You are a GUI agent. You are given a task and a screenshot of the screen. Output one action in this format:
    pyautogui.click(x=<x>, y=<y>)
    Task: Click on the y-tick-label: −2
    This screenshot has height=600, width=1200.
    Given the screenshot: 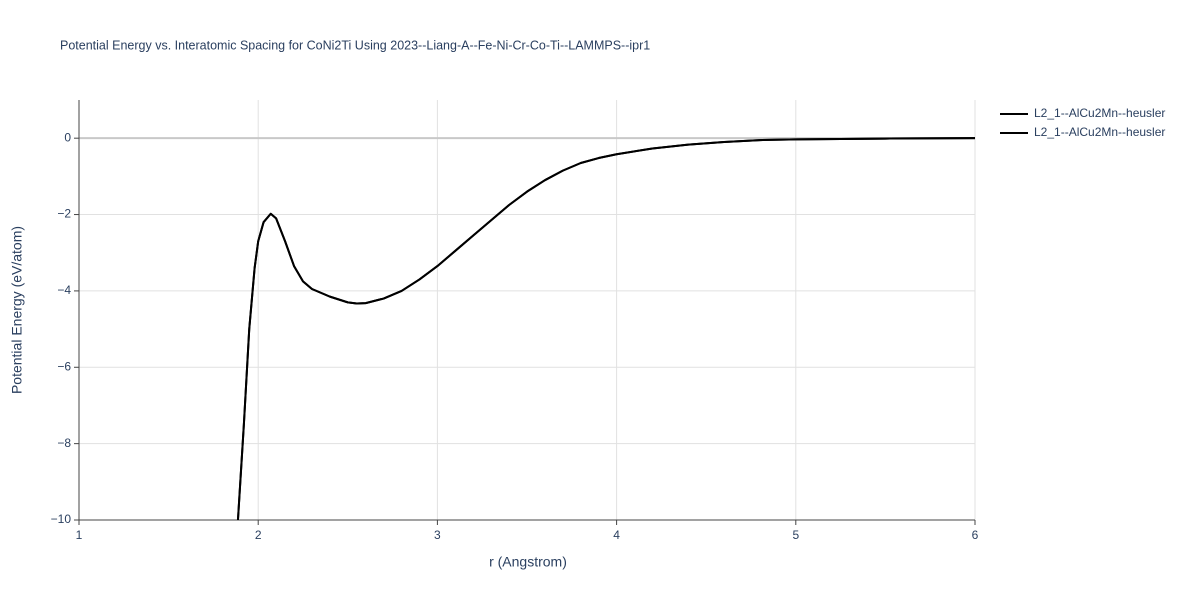 What is the action you would take?
    pyautogui.click(x=64, y=214)
    